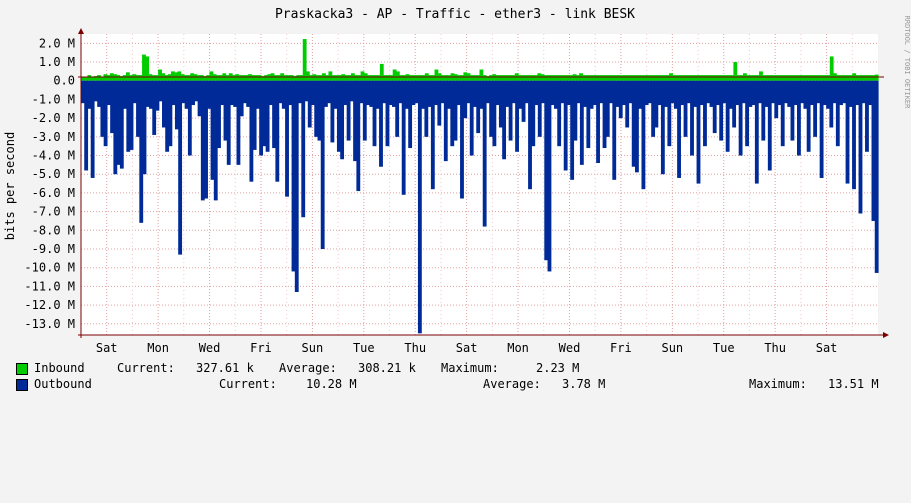 This screenshot has height=503, width=911. I want to click on x-tick-label: Sun, so click(313, 348).